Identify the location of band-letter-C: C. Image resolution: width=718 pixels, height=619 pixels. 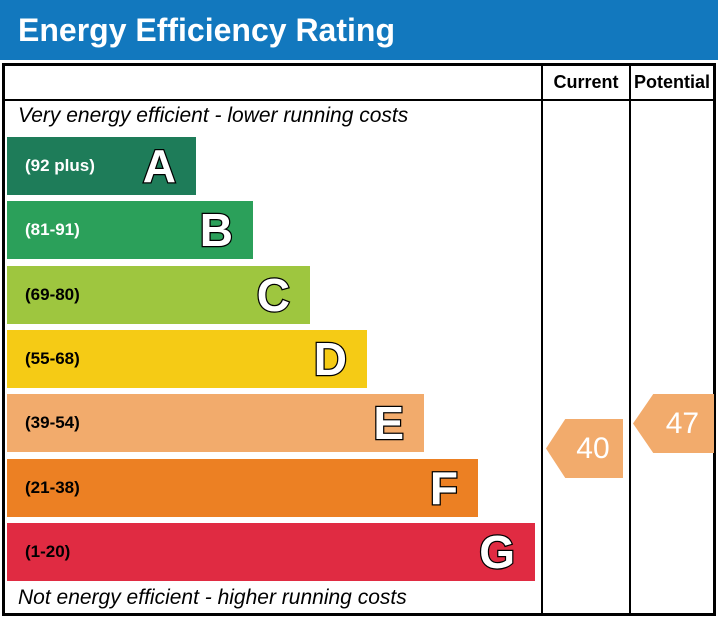
(274, 295).